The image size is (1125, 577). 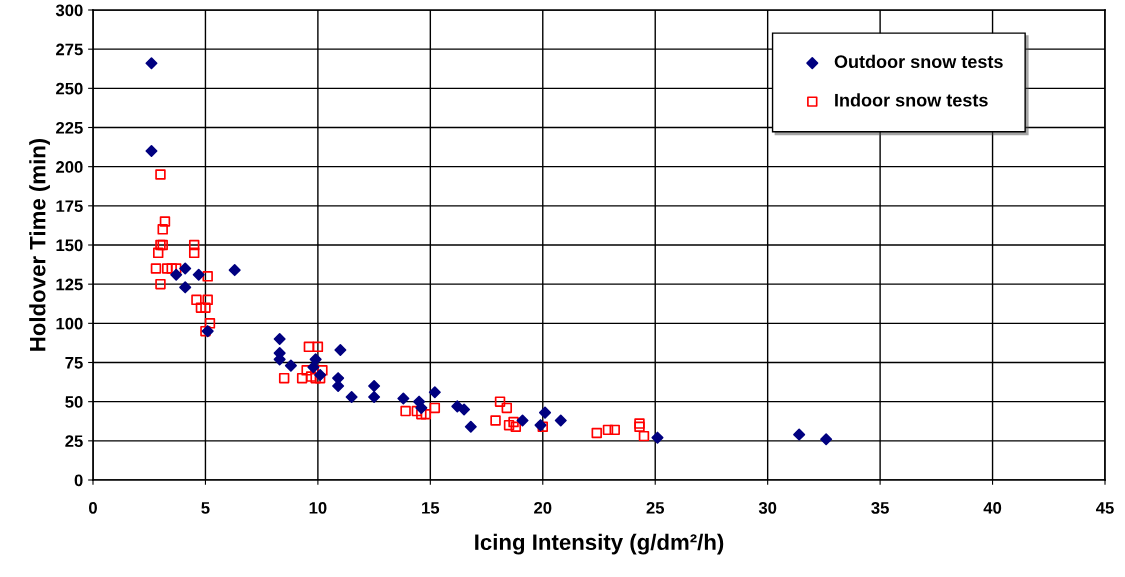 I want to click on x-tick-label: 40, so click(x=992, y=507).